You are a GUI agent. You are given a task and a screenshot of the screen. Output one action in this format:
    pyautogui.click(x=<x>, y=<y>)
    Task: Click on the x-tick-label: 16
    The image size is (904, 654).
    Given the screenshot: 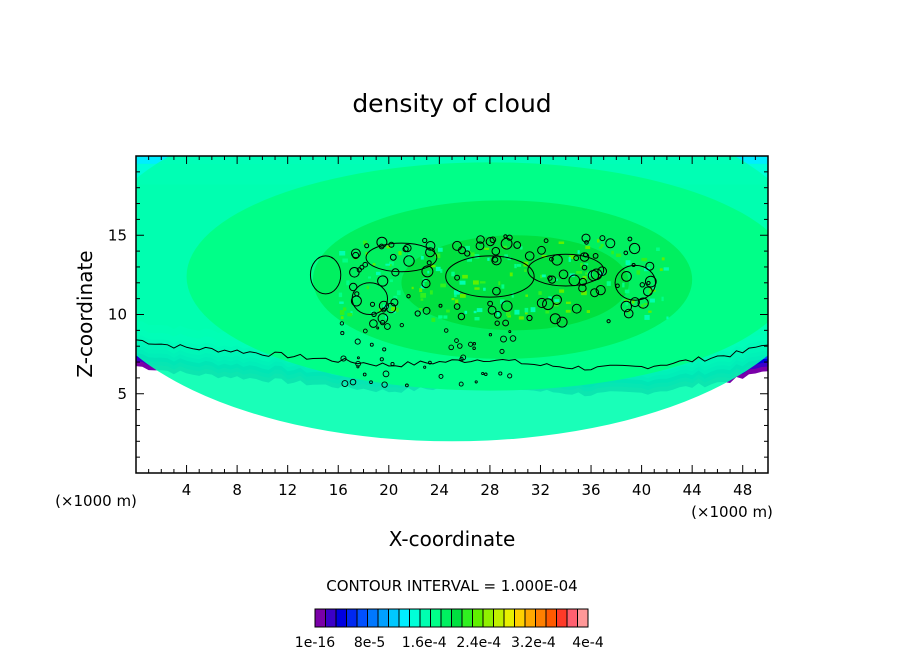 What is the action you would take?
    pyautogui.click(x=338, y=490)
    